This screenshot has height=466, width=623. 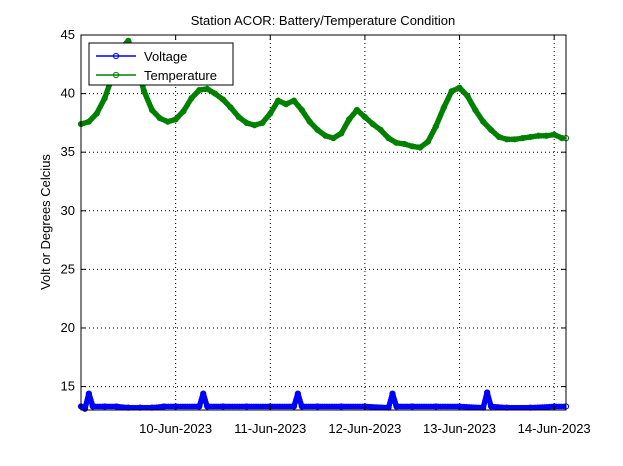 I want to click on y-tick-label: 20, so click(x=68, y=327).